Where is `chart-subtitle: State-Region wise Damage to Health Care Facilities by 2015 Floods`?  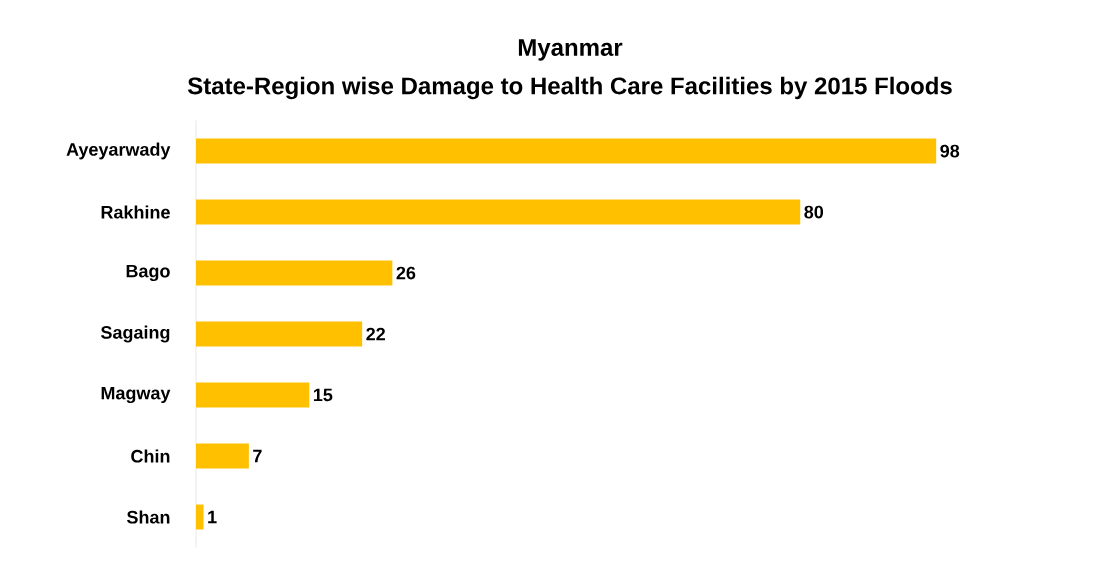 chart-subtitle: State-Region wise Damage to Health Care Facilities by 2015 Floods is located at coordinates (569, 88).